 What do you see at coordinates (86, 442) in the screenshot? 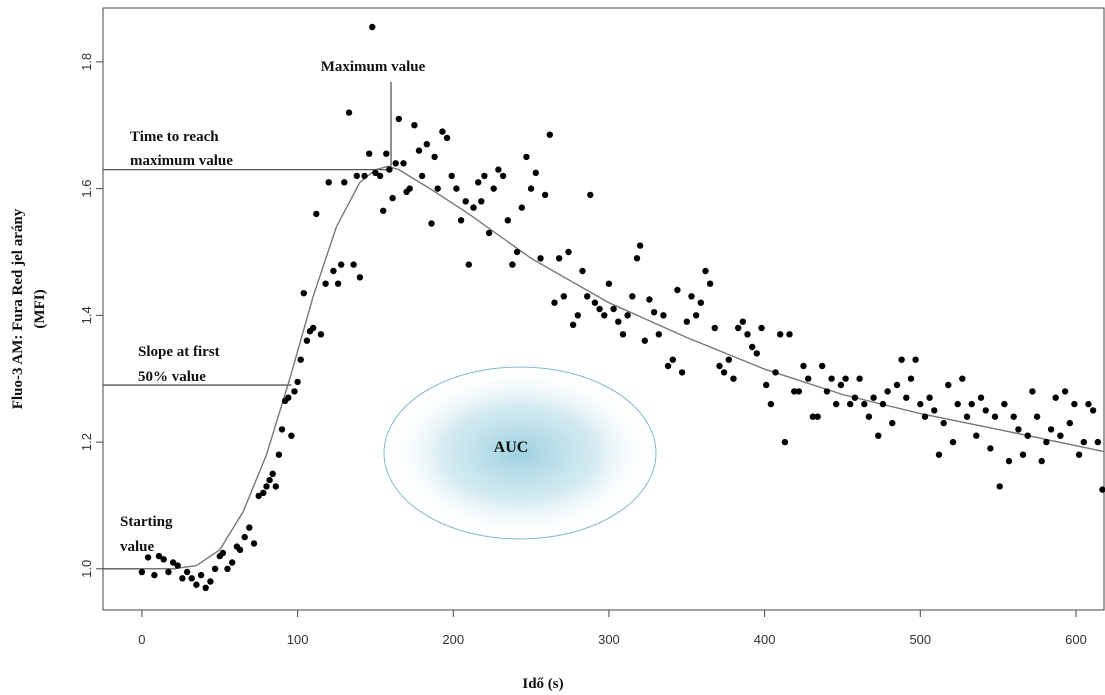
I see `y-tick-label: 1.2` at bounding box center [86, 442].